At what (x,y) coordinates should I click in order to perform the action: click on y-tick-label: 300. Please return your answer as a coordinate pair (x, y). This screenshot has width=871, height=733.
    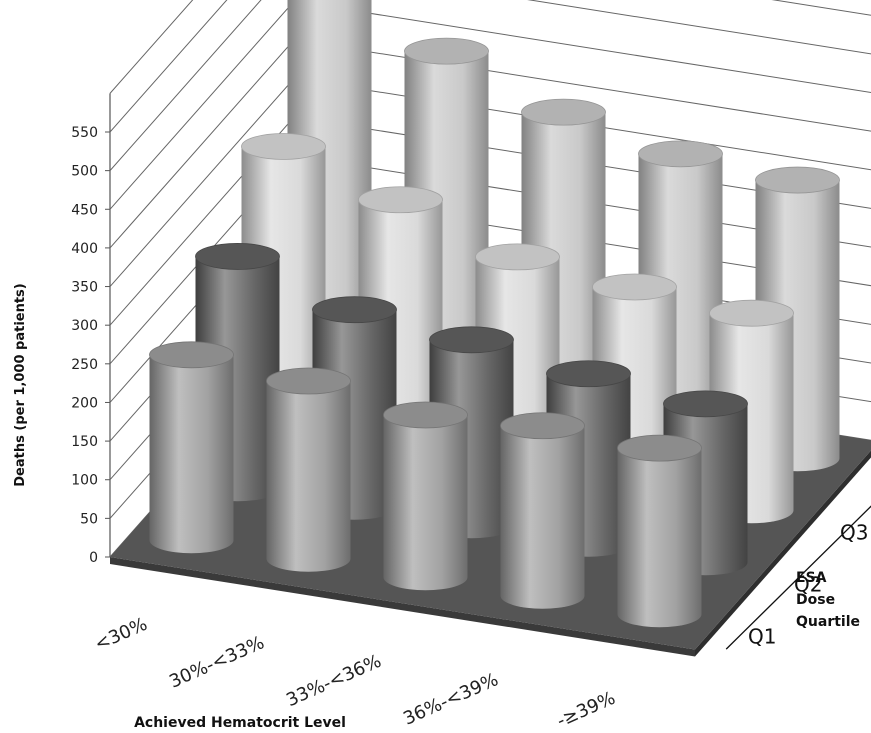
    Looking at the image, I should click on (84, 326).